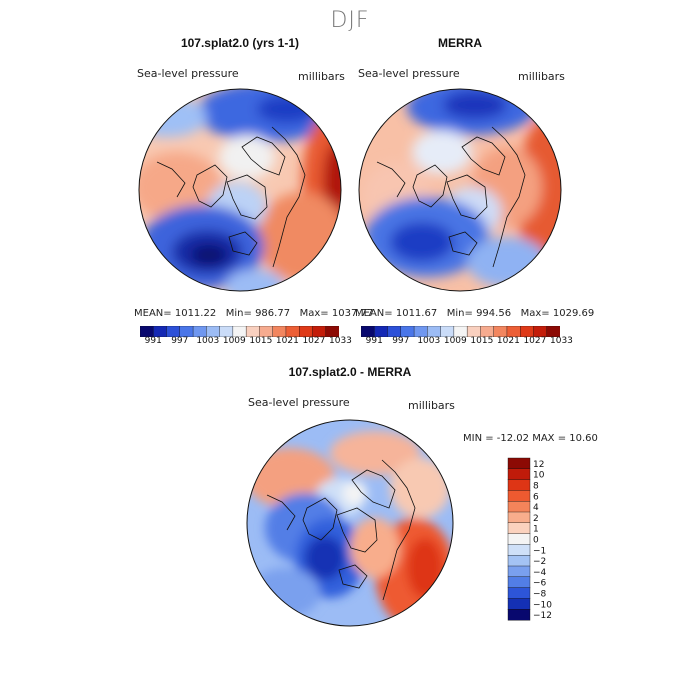 The image size is (700, 700). I want to click on diff-colorbar-tick-label: −10, so click(542, 605).